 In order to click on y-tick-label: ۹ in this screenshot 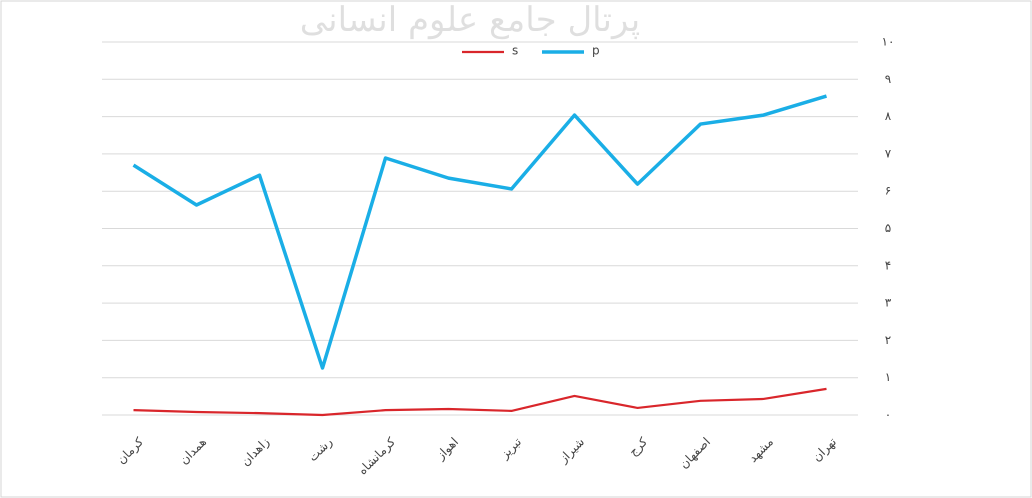, I will do `click(888, 79)`.